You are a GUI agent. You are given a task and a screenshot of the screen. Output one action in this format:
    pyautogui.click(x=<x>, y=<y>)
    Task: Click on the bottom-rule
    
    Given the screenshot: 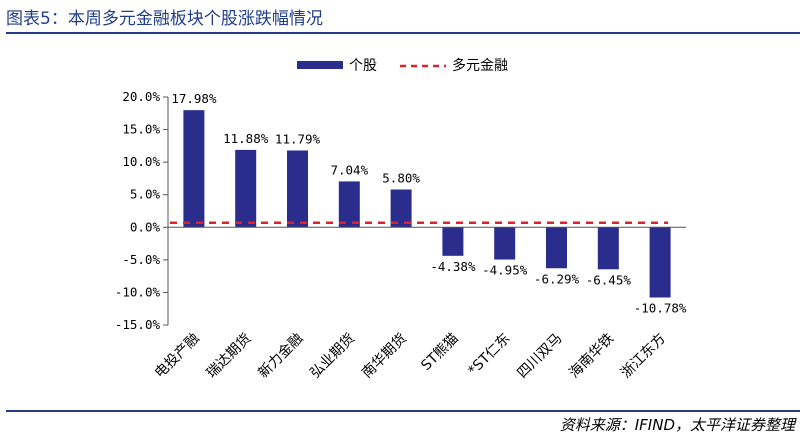 What is the action you would take?
    pyautogui.click(x=403, y=411)
    